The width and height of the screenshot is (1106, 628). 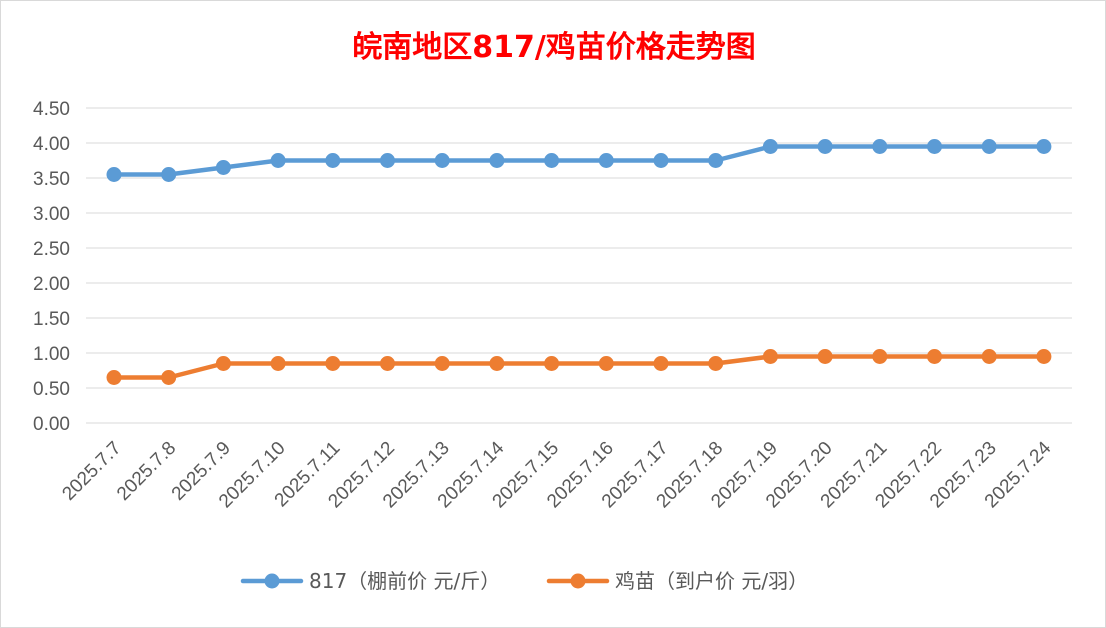 I want to click on y-tick-label: 2.00, so click(x=51, y=284).